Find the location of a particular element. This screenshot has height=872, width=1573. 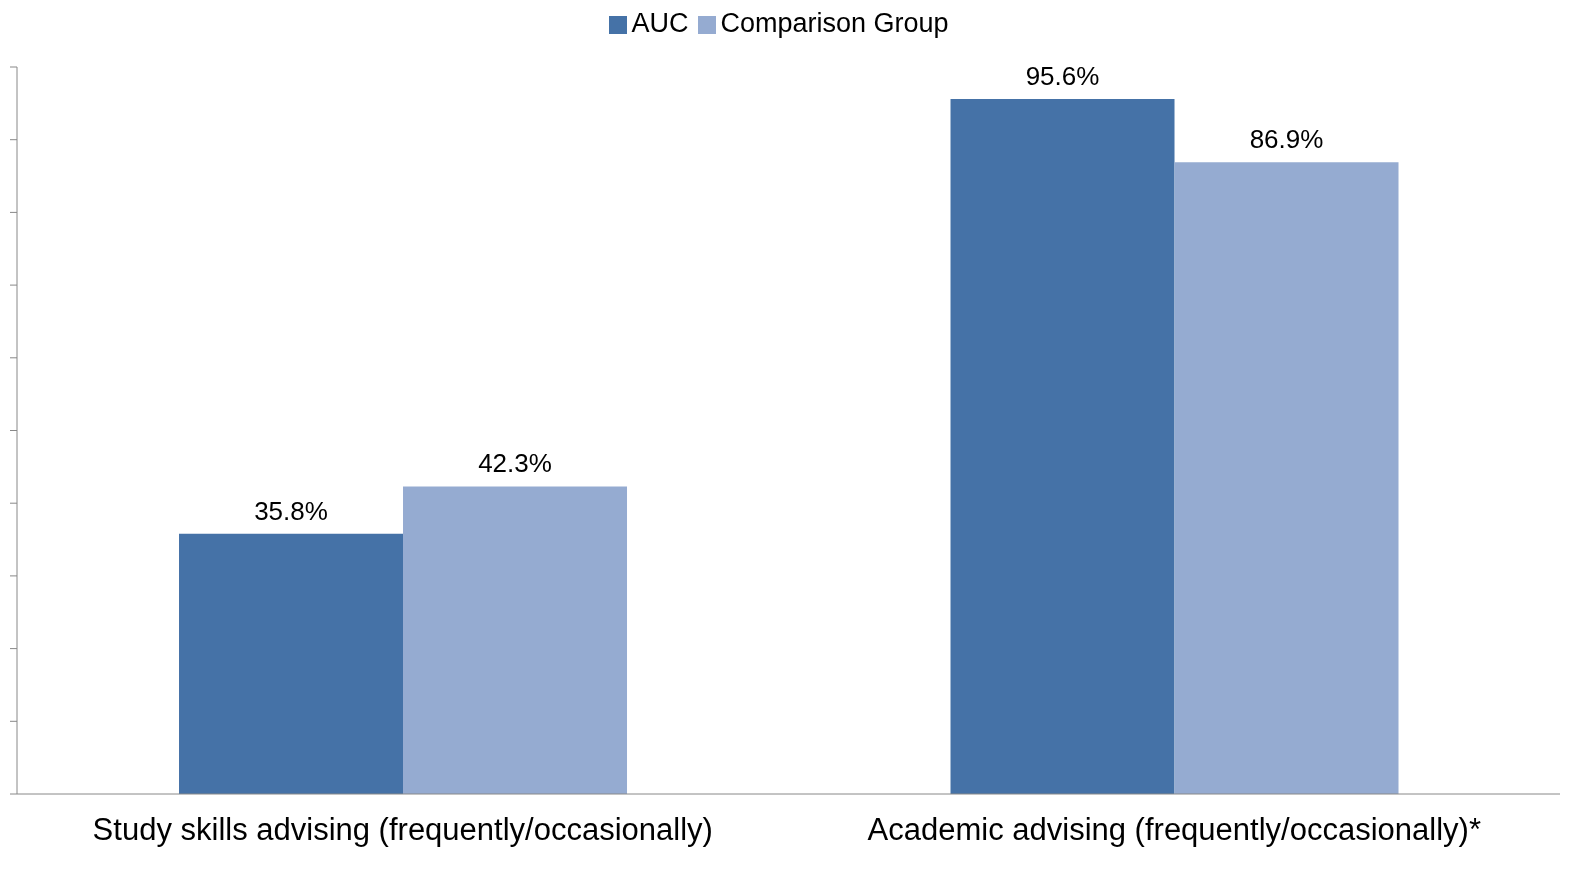

legend-label: AUC is located at coordinates (660, 23).